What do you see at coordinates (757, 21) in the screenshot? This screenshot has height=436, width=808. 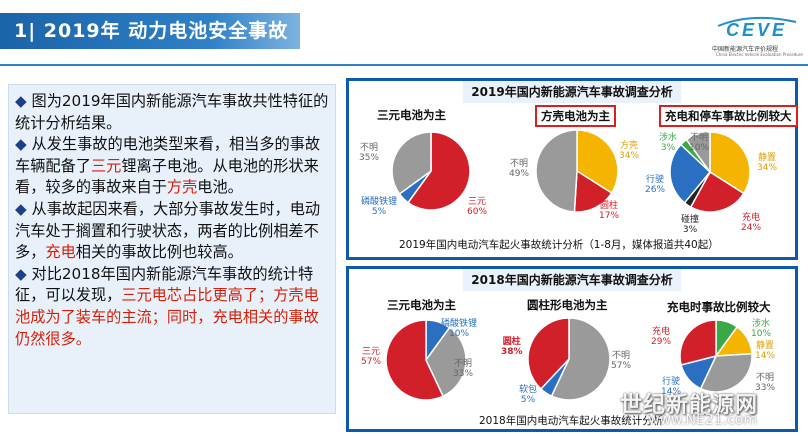 I see `logo-swoosh-icon` at bounding box center [757, 21].